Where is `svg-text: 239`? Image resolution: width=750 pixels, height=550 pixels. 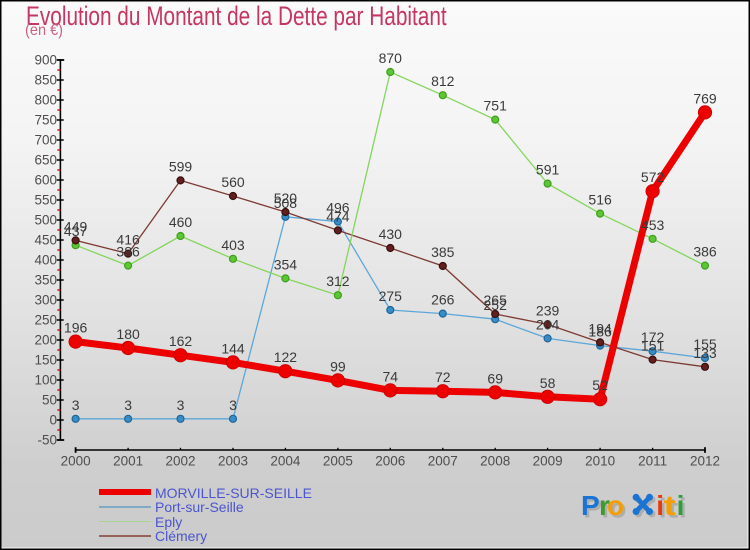
svg-text: 239 is located at coordinates (548, 310).